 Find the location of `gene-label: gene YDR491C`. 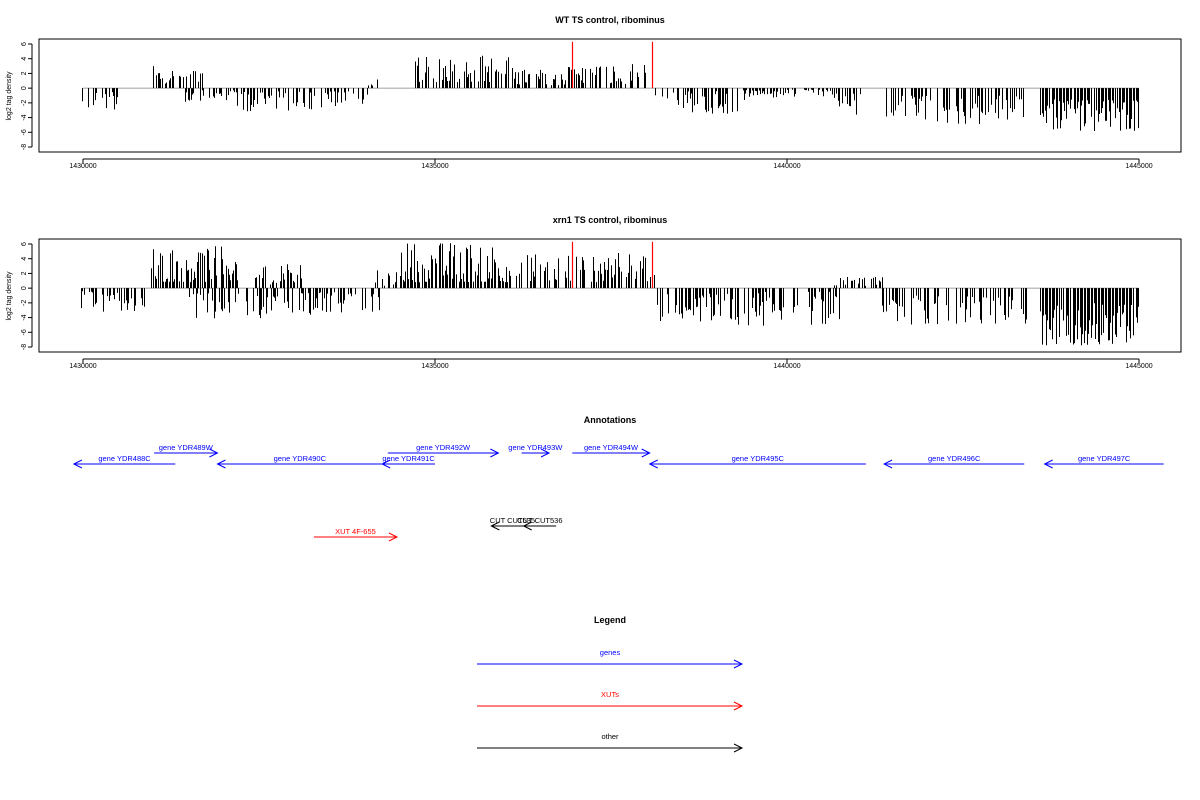

gene-label: gene YDR491C is located at coordinates (408, 458).